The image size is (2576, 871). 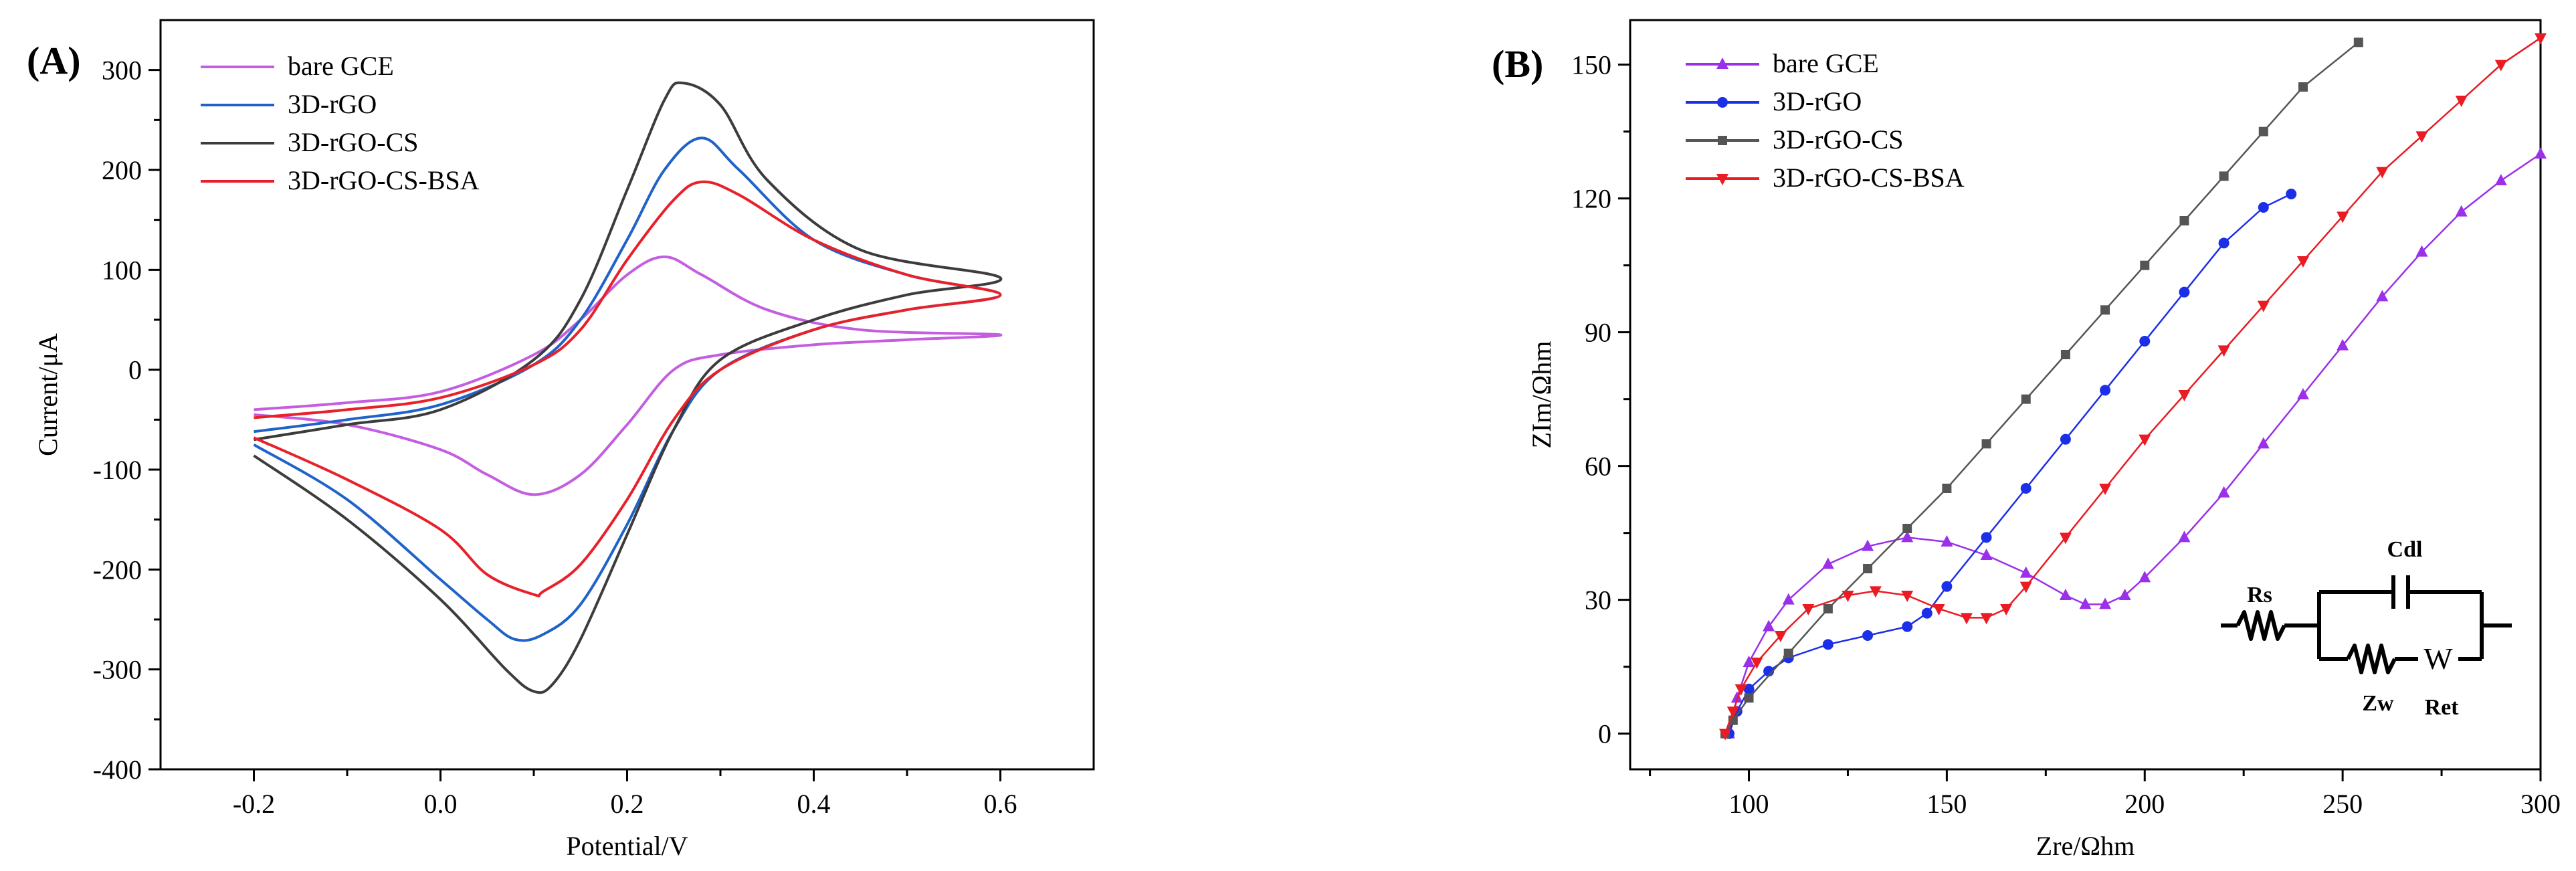 I want to click on circuit-label-cdl: Cdl, so click(x=2405, y=549).